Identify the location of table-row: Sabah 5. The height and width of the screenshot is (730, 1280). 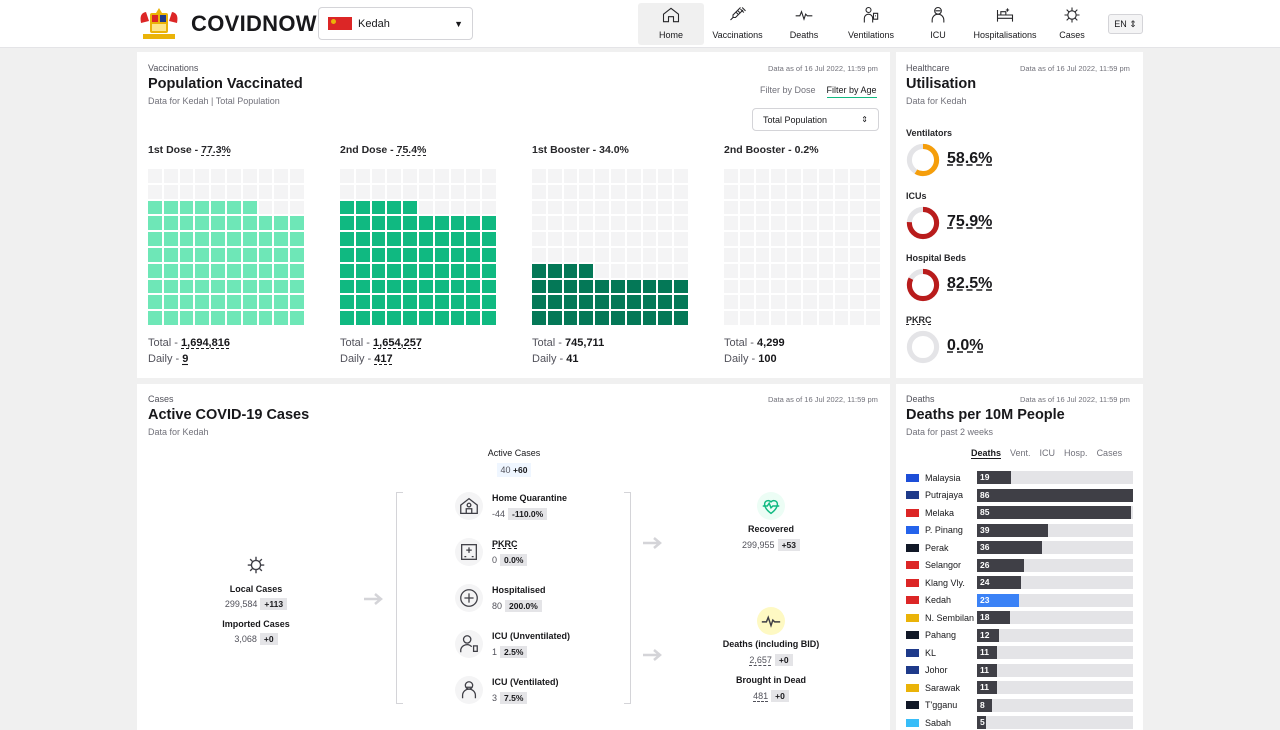
(1019, 722).